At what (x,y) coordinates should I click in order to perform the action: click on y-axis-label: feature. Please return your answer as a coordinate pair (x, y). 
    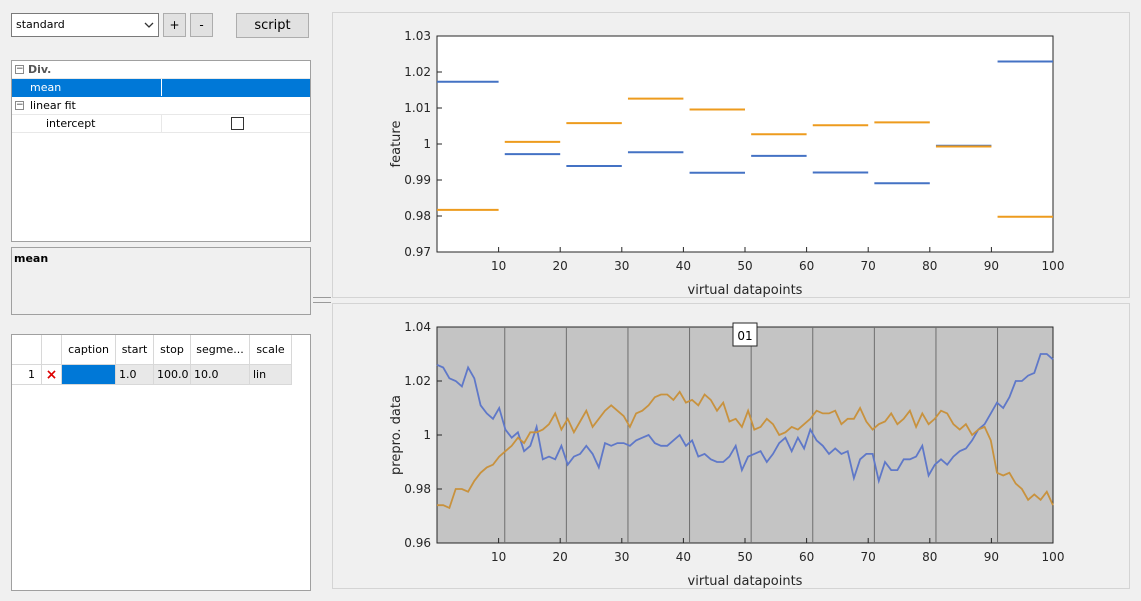
    Looking at the image, I should click on (396, 144).